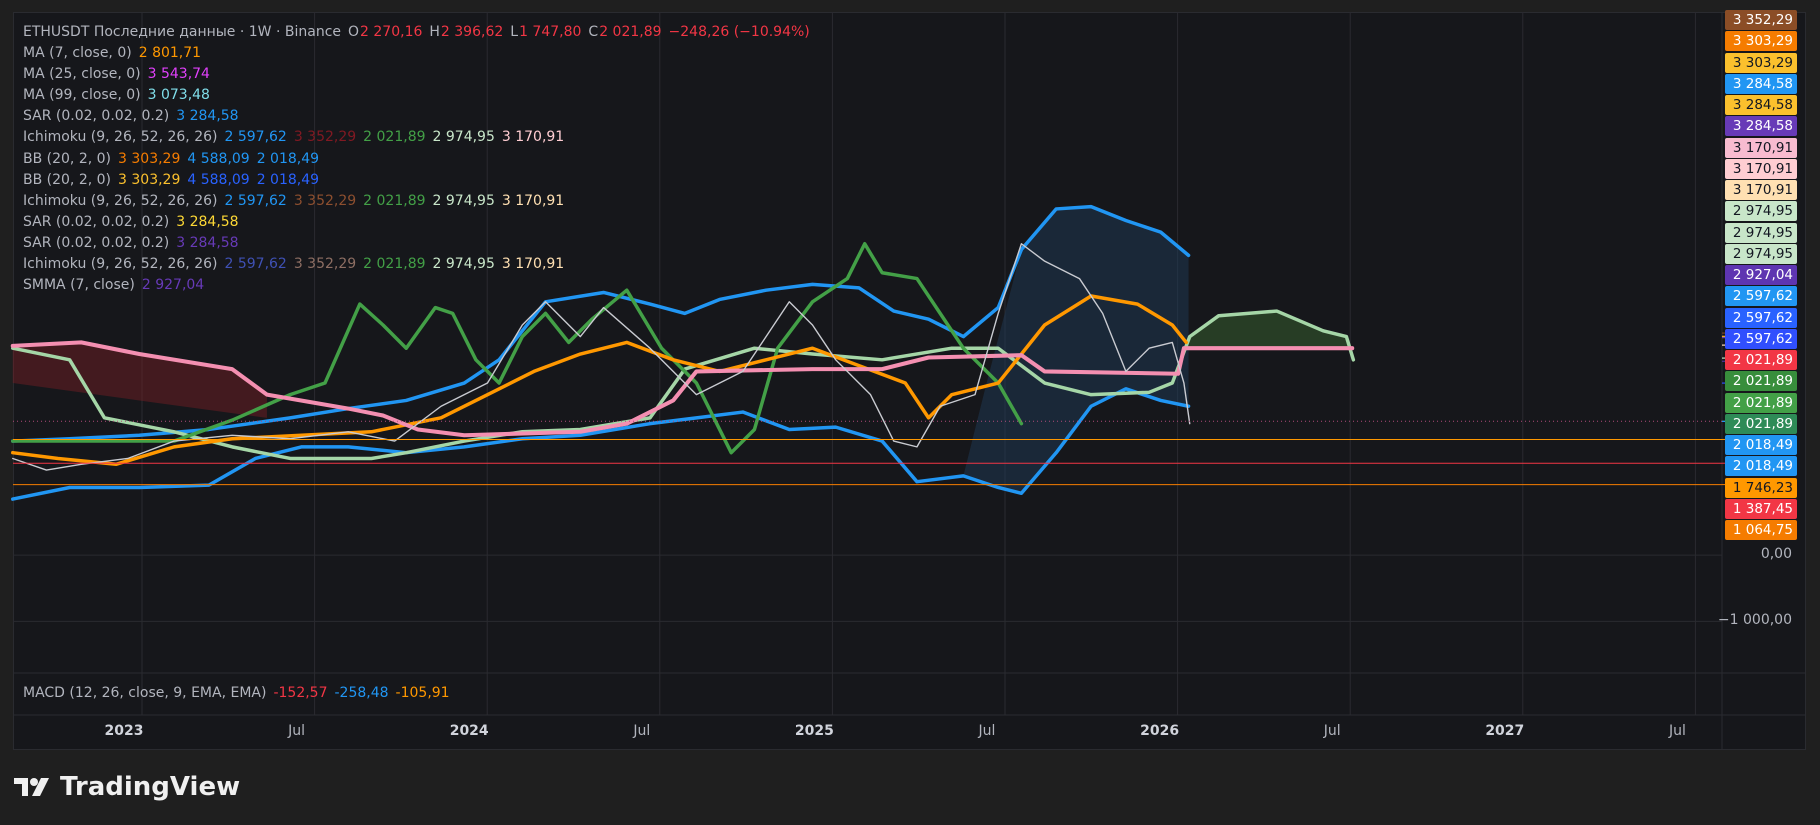  I want to click on symbol: ETHUSDT Последние данные · 1W · Binance, so click(182, 32).